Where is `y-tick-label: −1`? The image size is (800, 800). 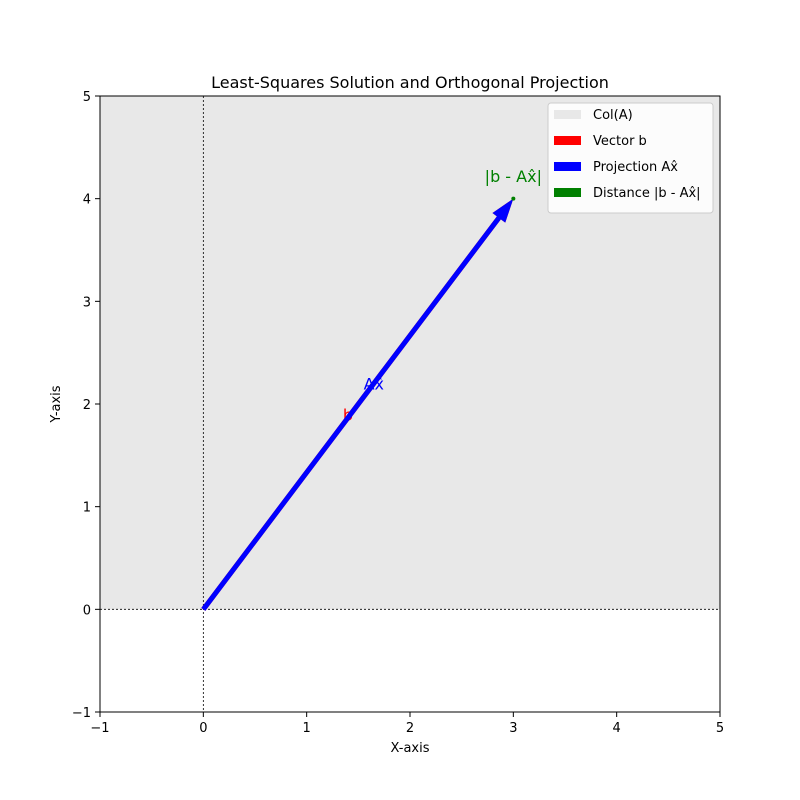 y-tick-label: −1 is located at coordinates (81, 713).